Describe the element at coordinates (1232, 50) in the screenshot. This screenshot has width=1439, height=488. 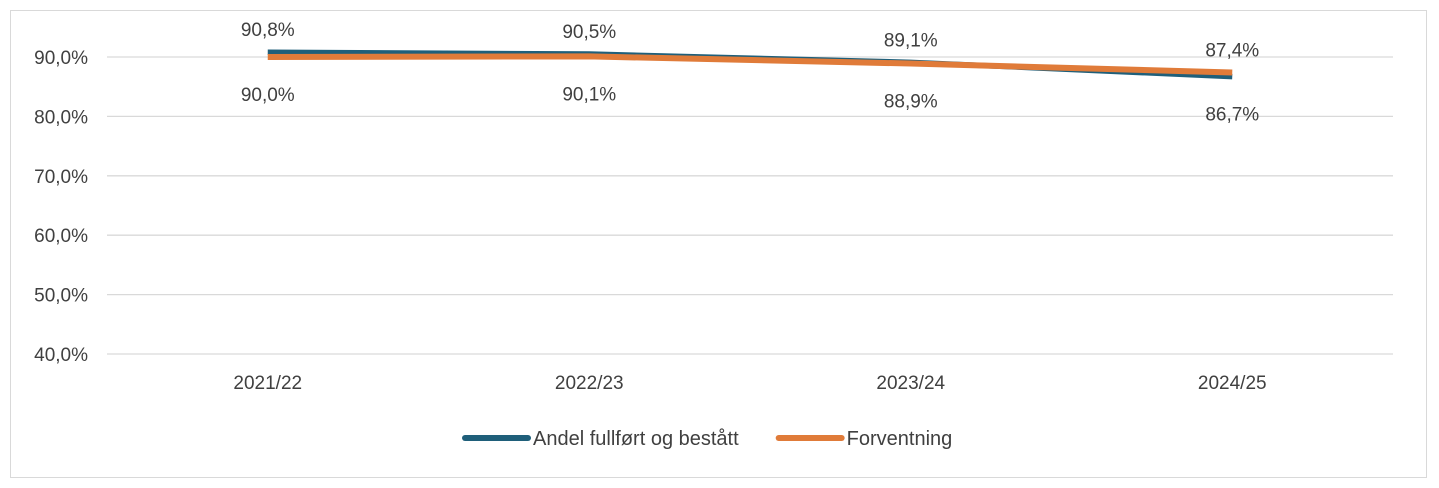
I see `data-label-s1-3: 87,4%` at that location.